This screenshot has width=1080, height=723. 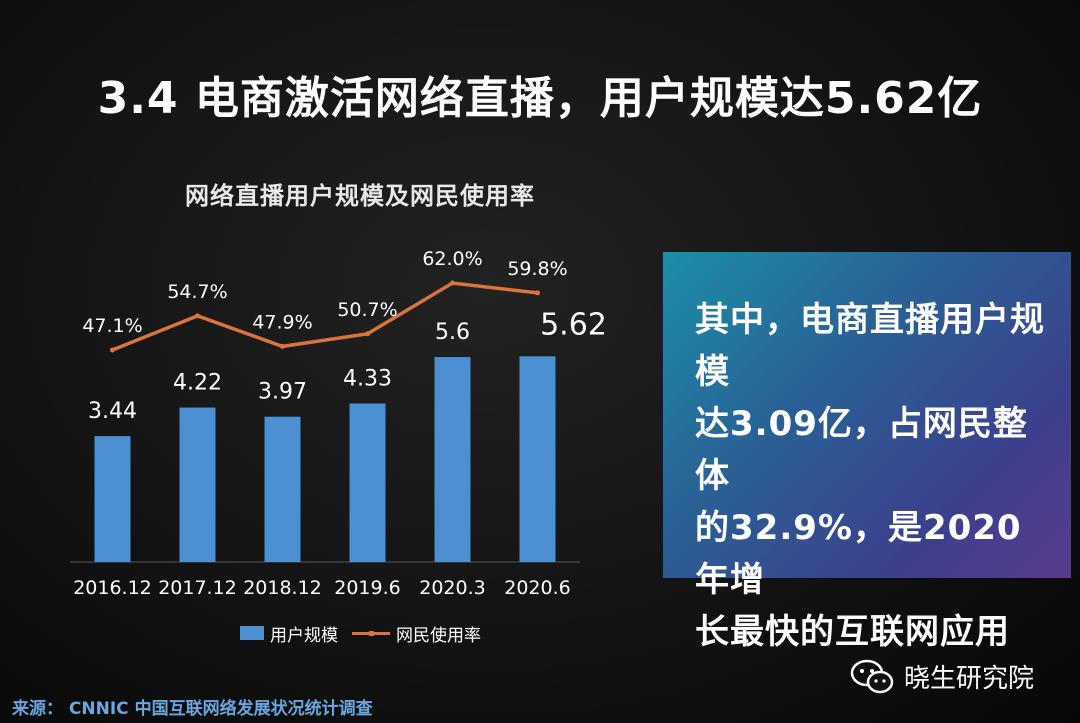 What do you see at coordinates (367, 588) in the screenshot?
I see `x-tick-label: 2019.6` at bounding box center [367, 588].